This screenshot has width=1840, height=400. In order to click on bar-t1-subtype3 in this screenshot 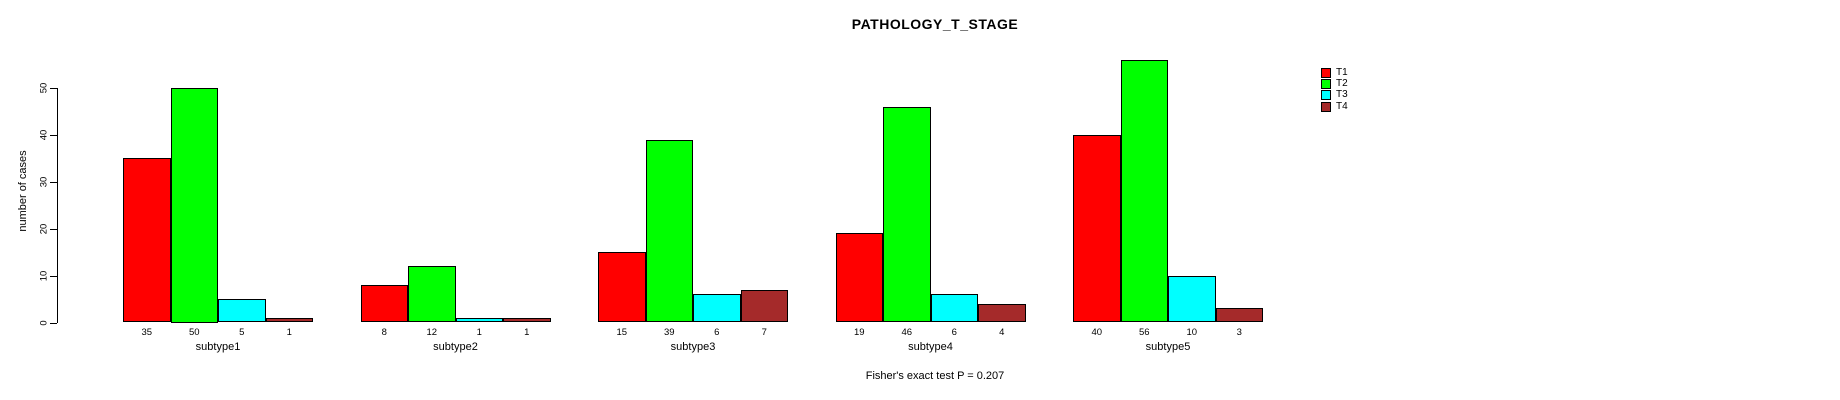, I will do `click(622, 287)`.